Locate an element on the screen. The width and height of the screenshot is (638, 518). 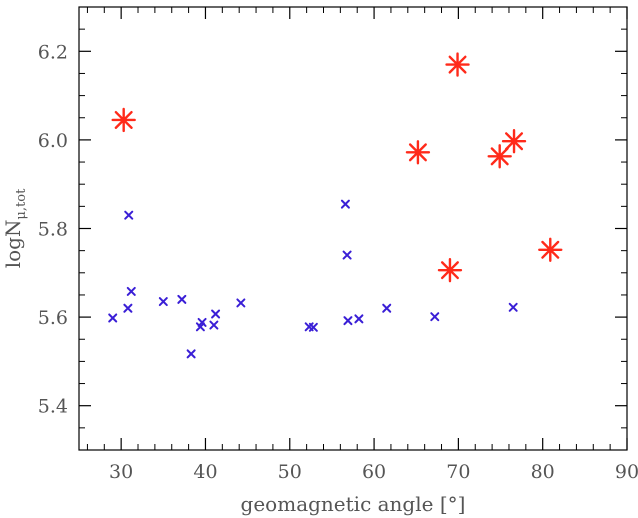
x-tick-label: 60 is located at coordinates (374, 472).